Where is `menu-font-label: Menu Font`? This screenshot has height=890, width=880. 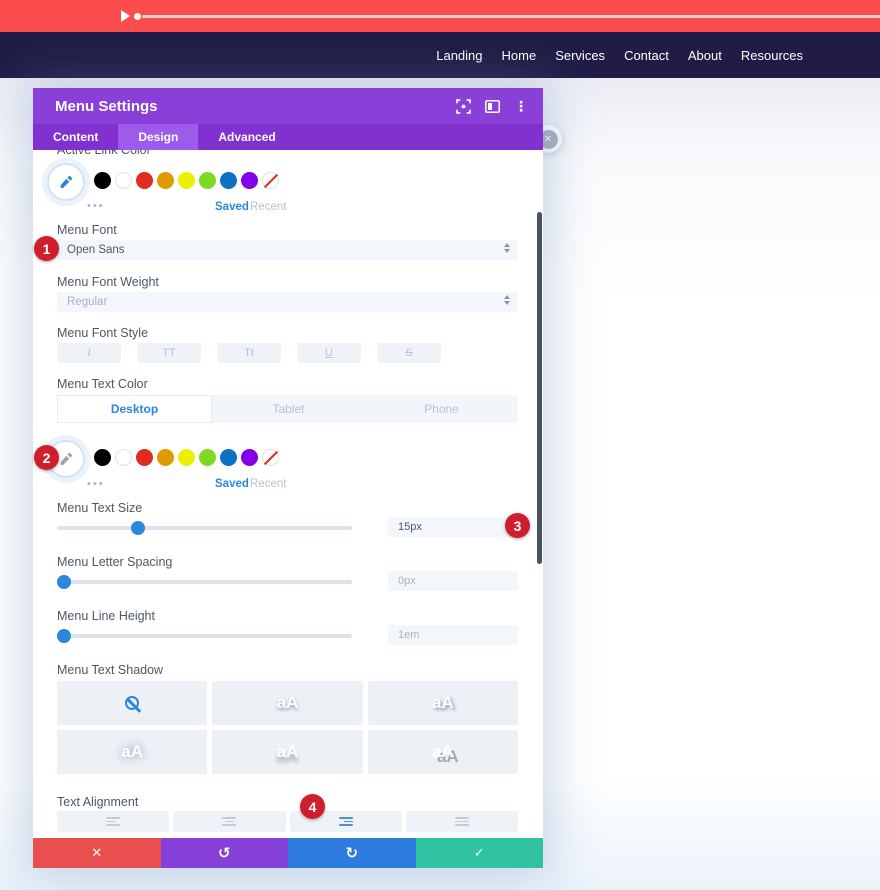
menu-font-label: Menu Font is located at coordinates (87, 230).